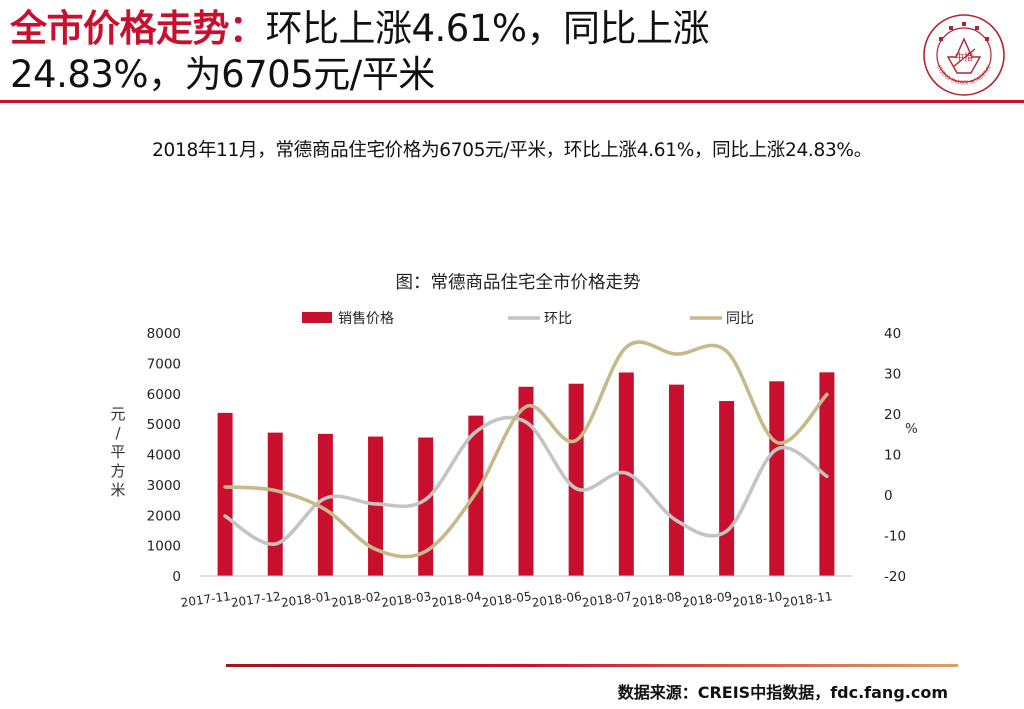 Image resolution: width=1024 pixels, height=709 pixels. I want to click on title-divider, so click(512, 101).